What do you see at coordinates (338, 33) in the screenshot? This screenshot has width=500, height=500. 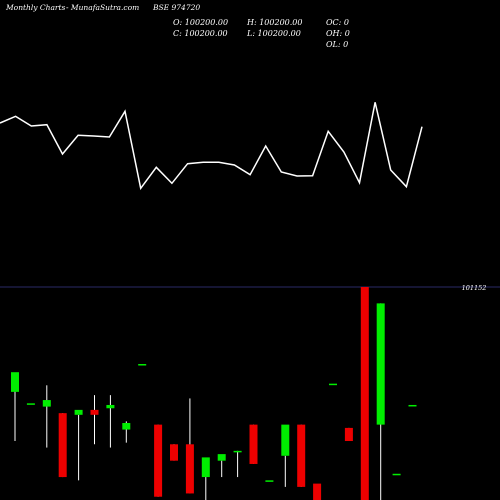 I see `ohlc-oh: OH: 0` at bounding box center [338, 33].